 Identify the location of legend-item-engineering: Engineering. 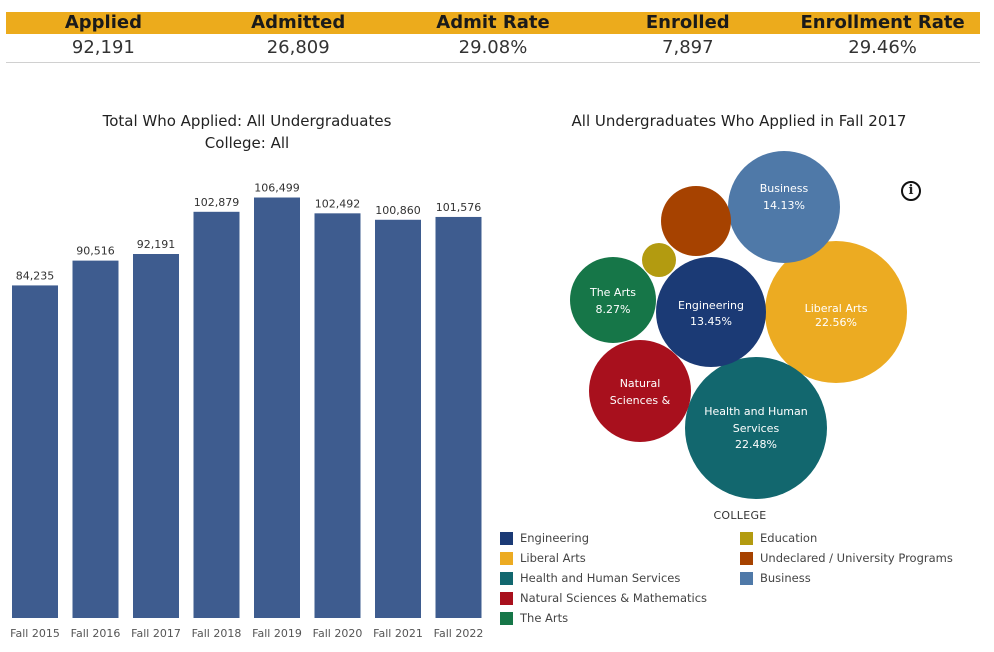
(603, 538).